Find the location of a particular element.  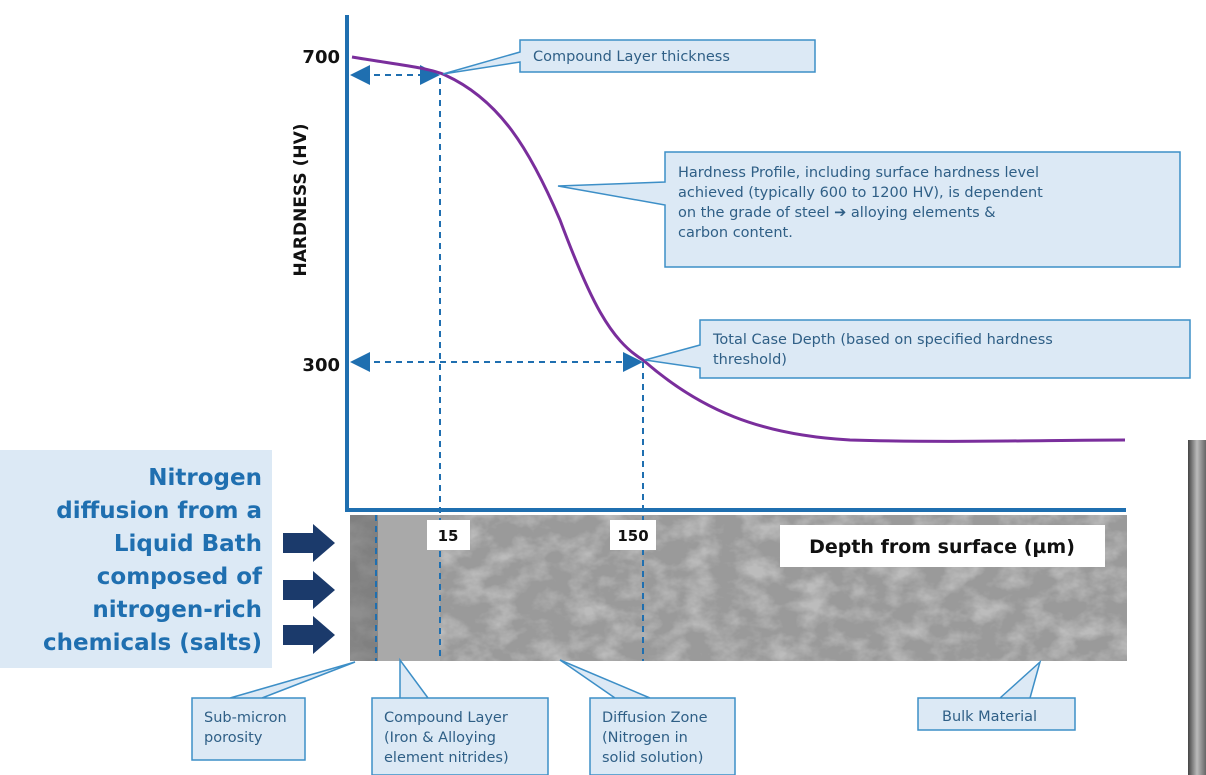

left-text-line: composed of is located at coordinates (180, 577).